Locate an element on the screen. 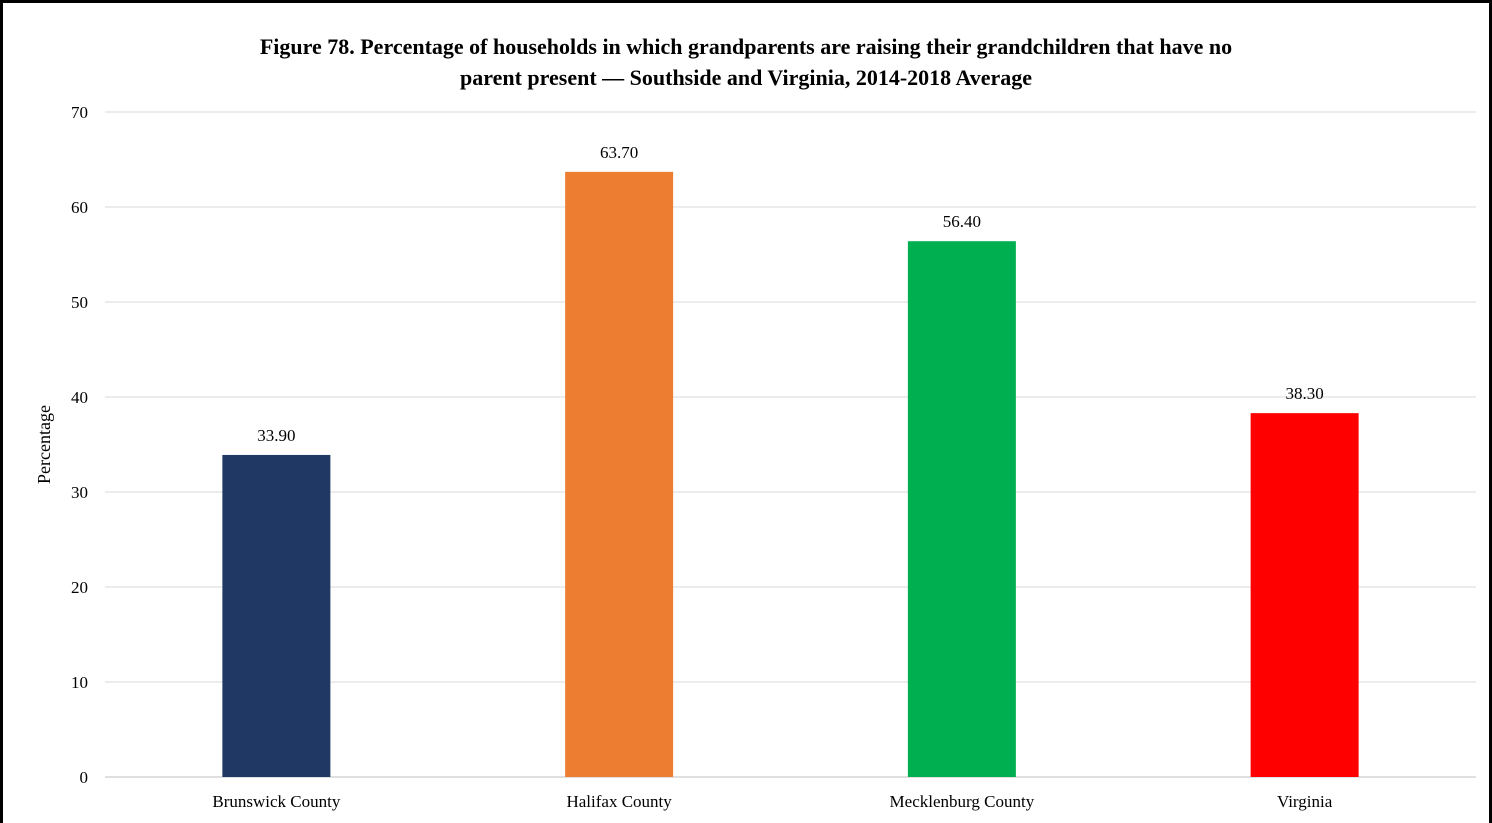 This screenshot has width=1492, height=823. x-tick-label: Halifax County is located at coordinates (619, 801).